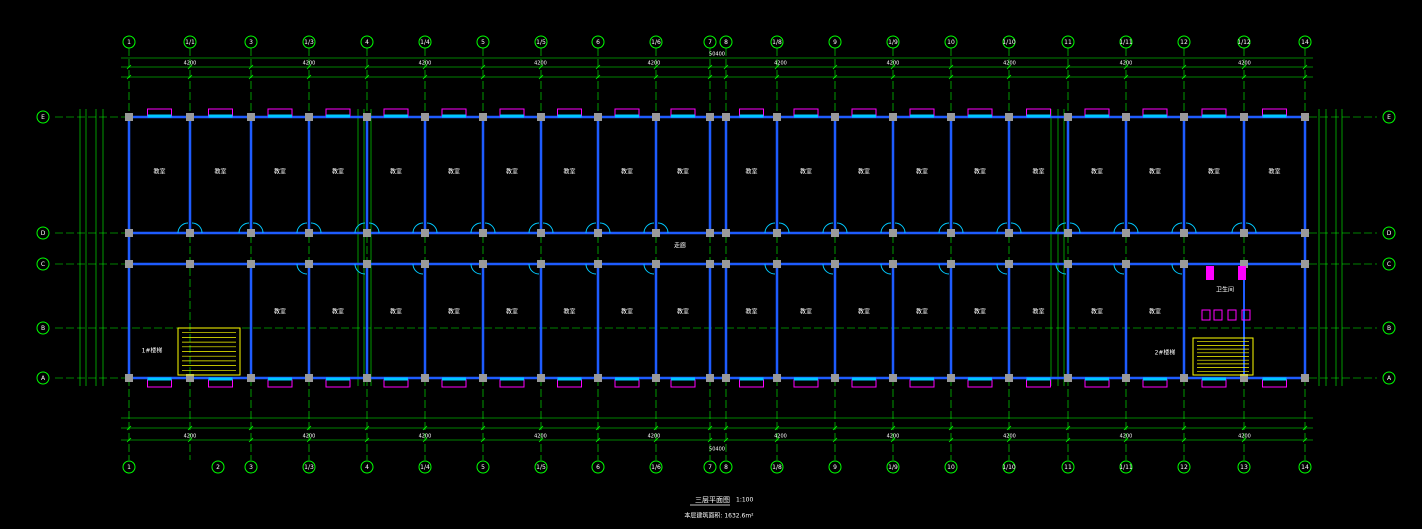 The image size is (1422, 529). Describe the element at coordinates (43, 378) in the screenshot. I see `axis-label: A` at that location.